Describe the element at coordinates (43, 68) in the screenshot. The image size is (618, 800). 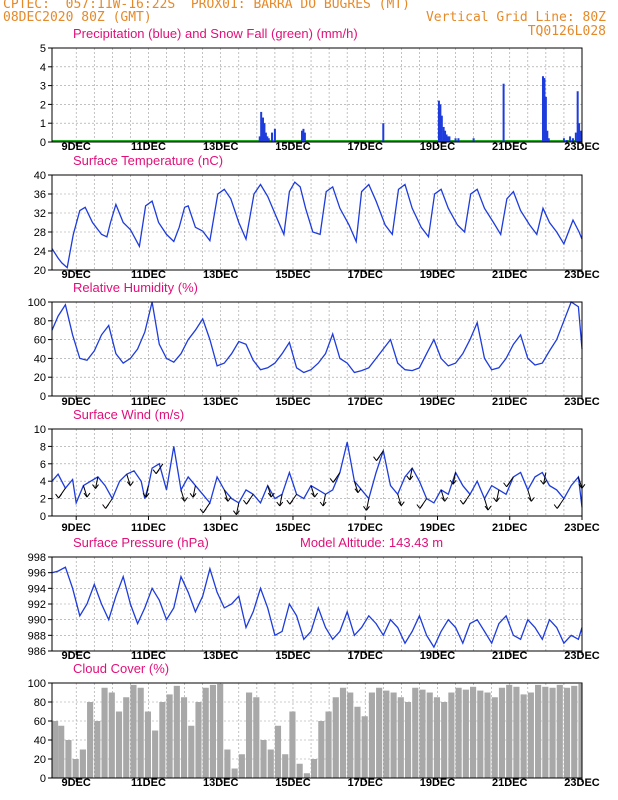
I see `y-tick-label: 4` at that location.